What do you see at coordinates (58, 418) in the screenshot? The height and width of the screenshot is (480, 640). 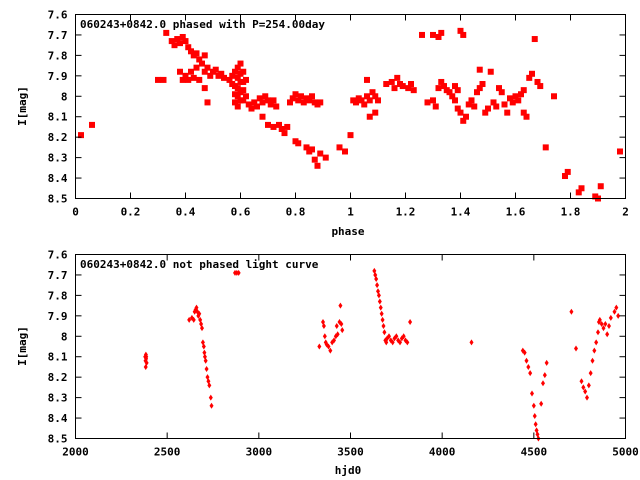 I see `unphased-y-tick-label: 8.4` at bounding box center [58, 418].